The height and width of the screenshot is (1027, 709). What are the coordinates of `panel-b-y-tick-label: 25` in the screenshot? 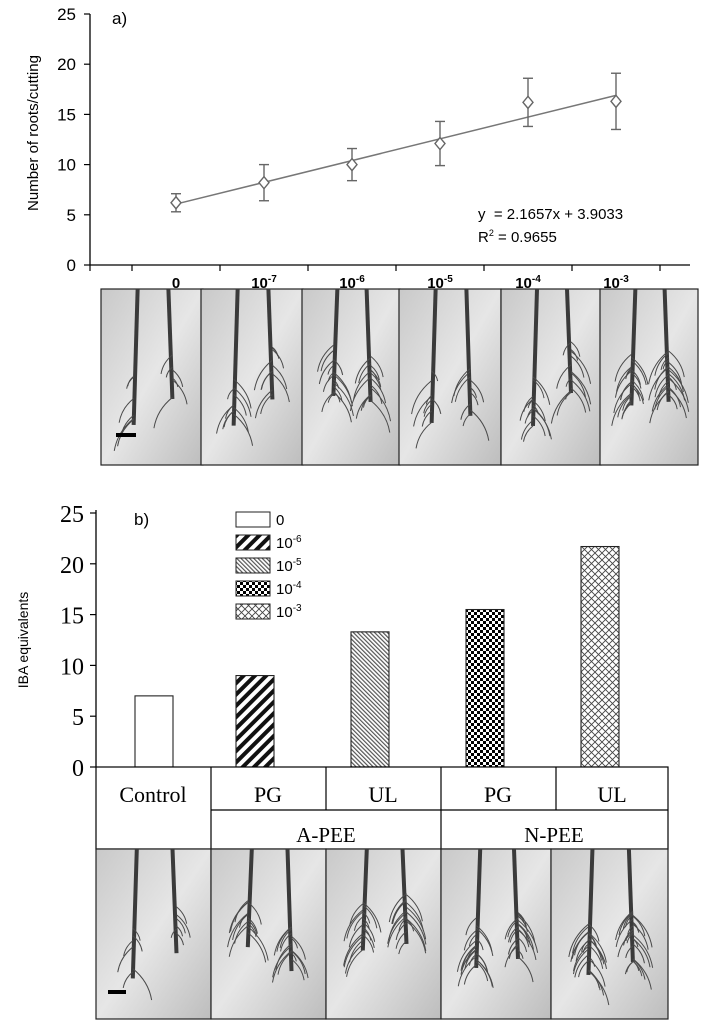 It's located at (72, 515).